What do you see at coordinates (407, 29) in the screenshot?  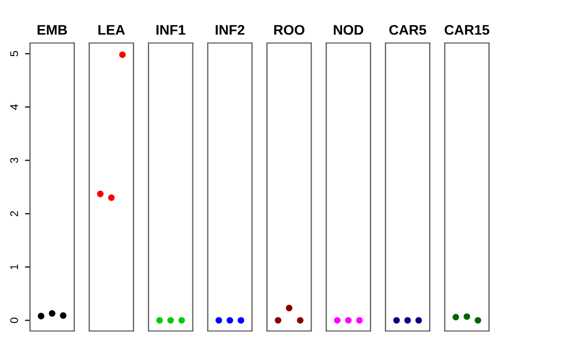 I see `x-tick-label: CAR5` at bounding box center [407, 29].